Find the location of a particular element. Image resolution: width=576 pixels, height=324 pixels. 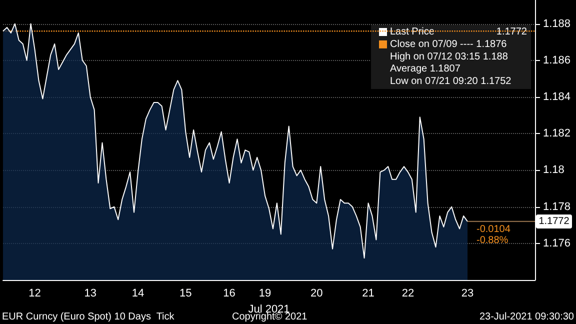

ref-line-label: 1.1772 is located at coordinates (554, 221).